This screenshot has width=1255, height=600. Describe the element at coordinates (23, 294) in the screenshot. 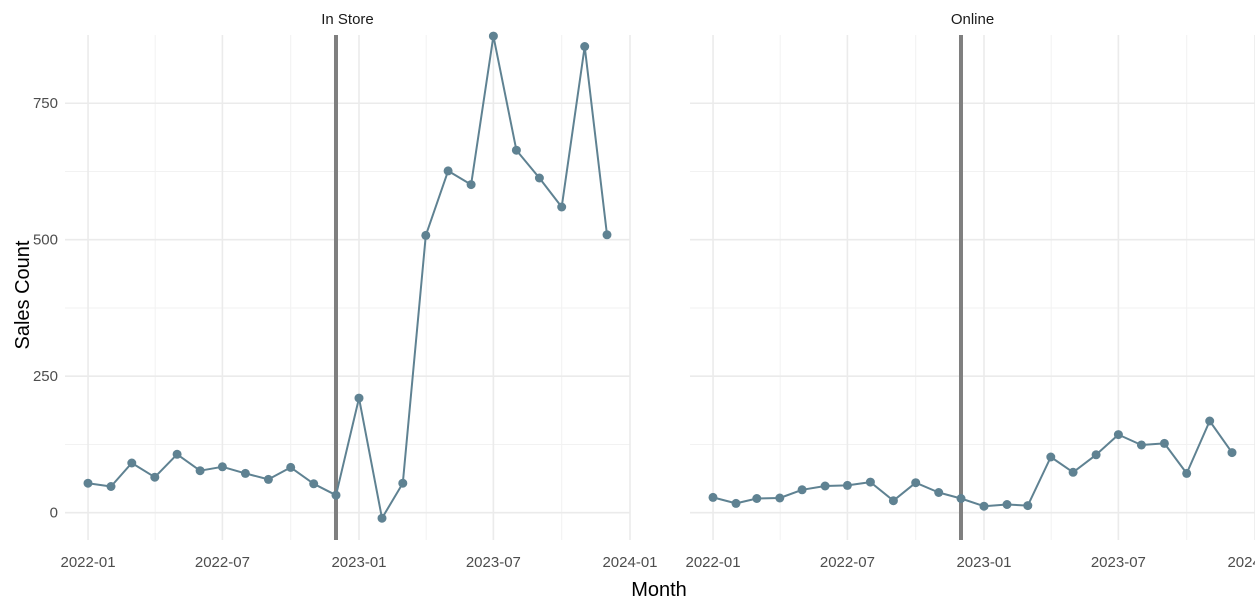

I see `y-axis-title: Sales Count` at that location.